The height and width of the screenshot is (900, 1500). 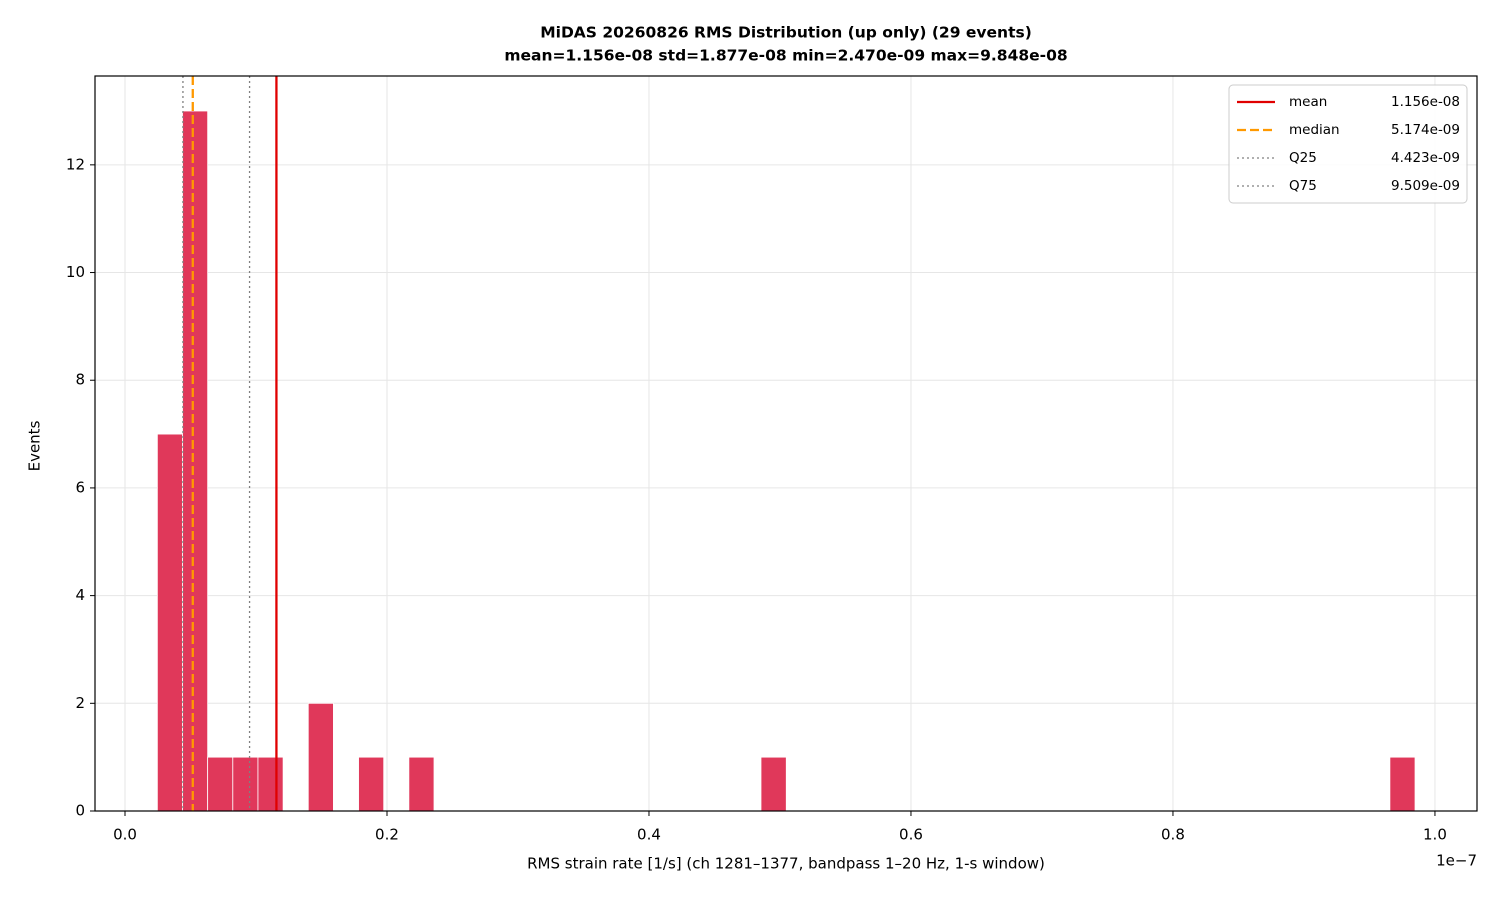 What do you see at coordinates (1425, 158) in the screenshot?
I see `legend-value: 4.423e-09` at bounding box center [1425, 158].